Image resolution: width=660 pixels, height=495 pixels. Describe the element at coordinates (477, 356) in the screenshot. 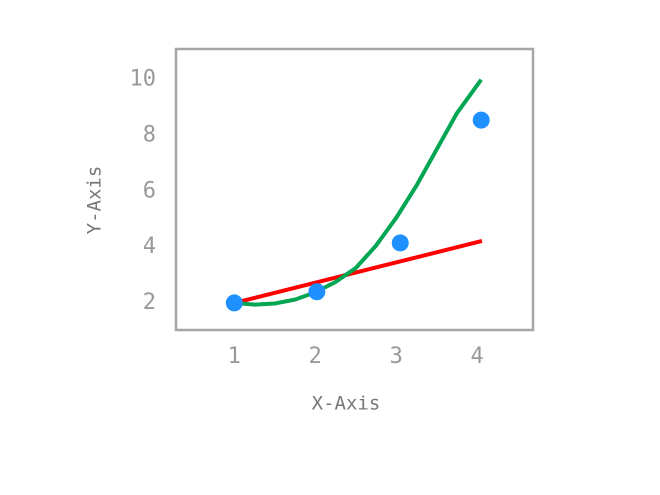

I see `x-tick-label: 4` at that location.